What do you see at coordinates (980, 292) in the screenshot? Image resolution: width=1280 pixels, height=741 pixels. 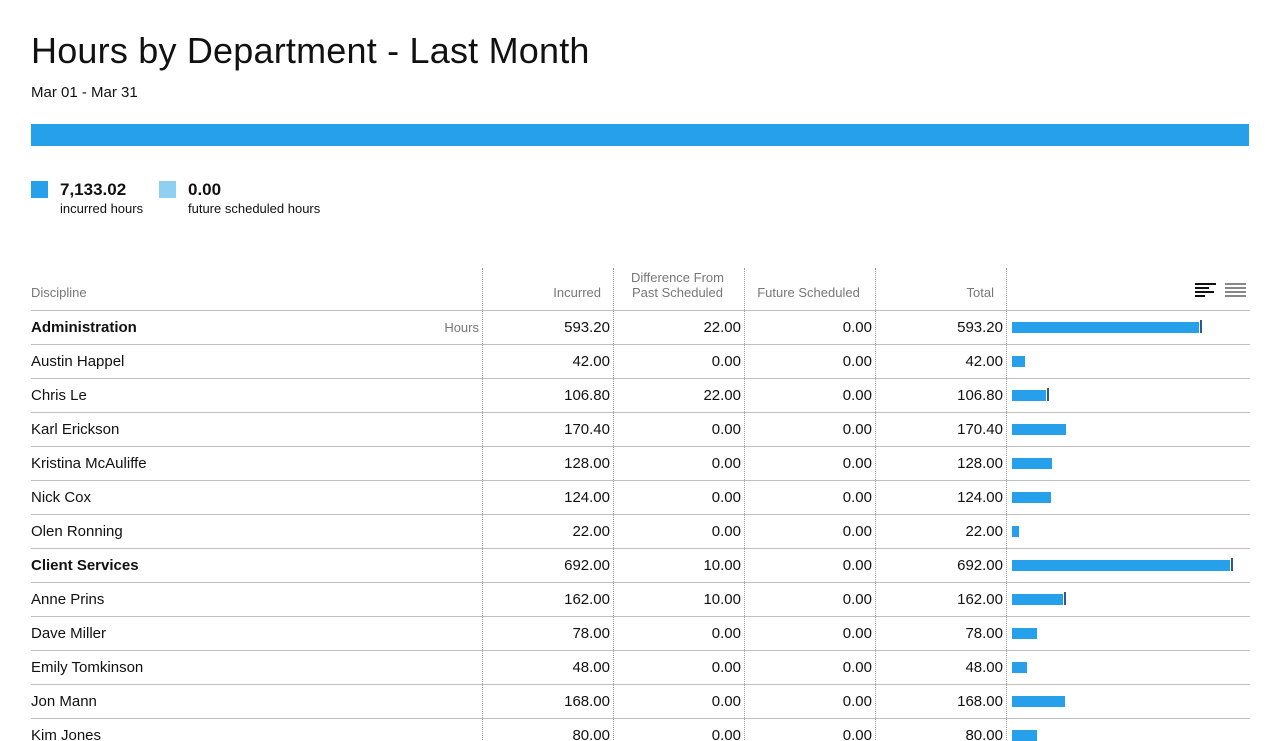 I see `column-header-total: Total` at bounding box center [980, 292].